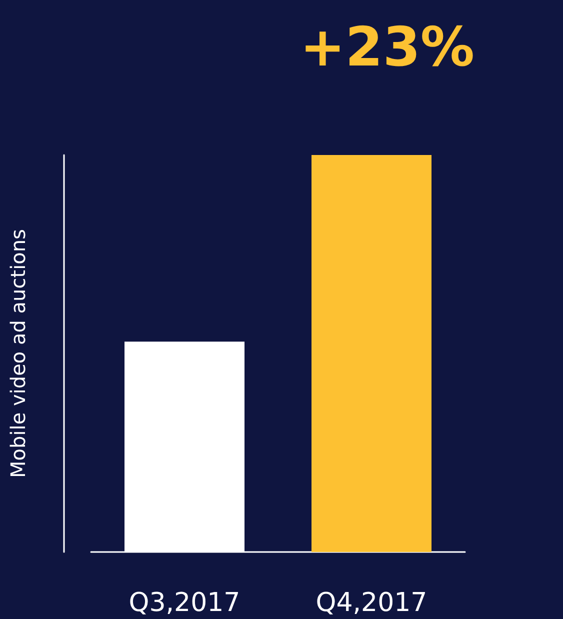  Describe the element at coordinates (372, 603) in the screenshot. I see `x-tick-label: Q4,2017` at that location.